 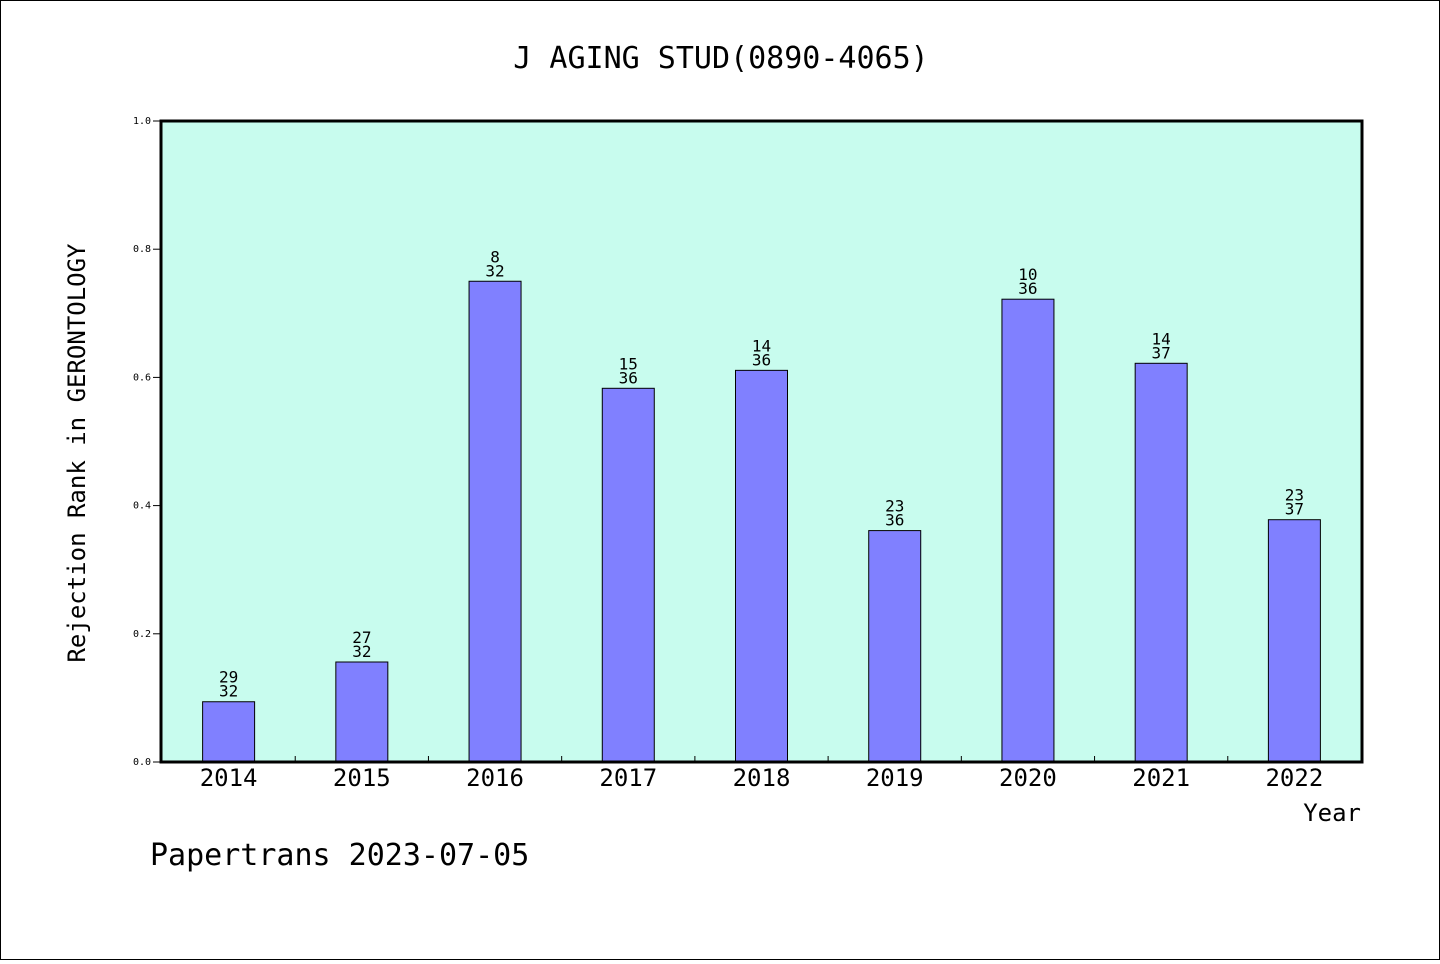 What do you see at coordinates (1294, 509) in the screenshot?
I see `bar-label-bottom-2022: 37` at bounding box center [1294, 509].